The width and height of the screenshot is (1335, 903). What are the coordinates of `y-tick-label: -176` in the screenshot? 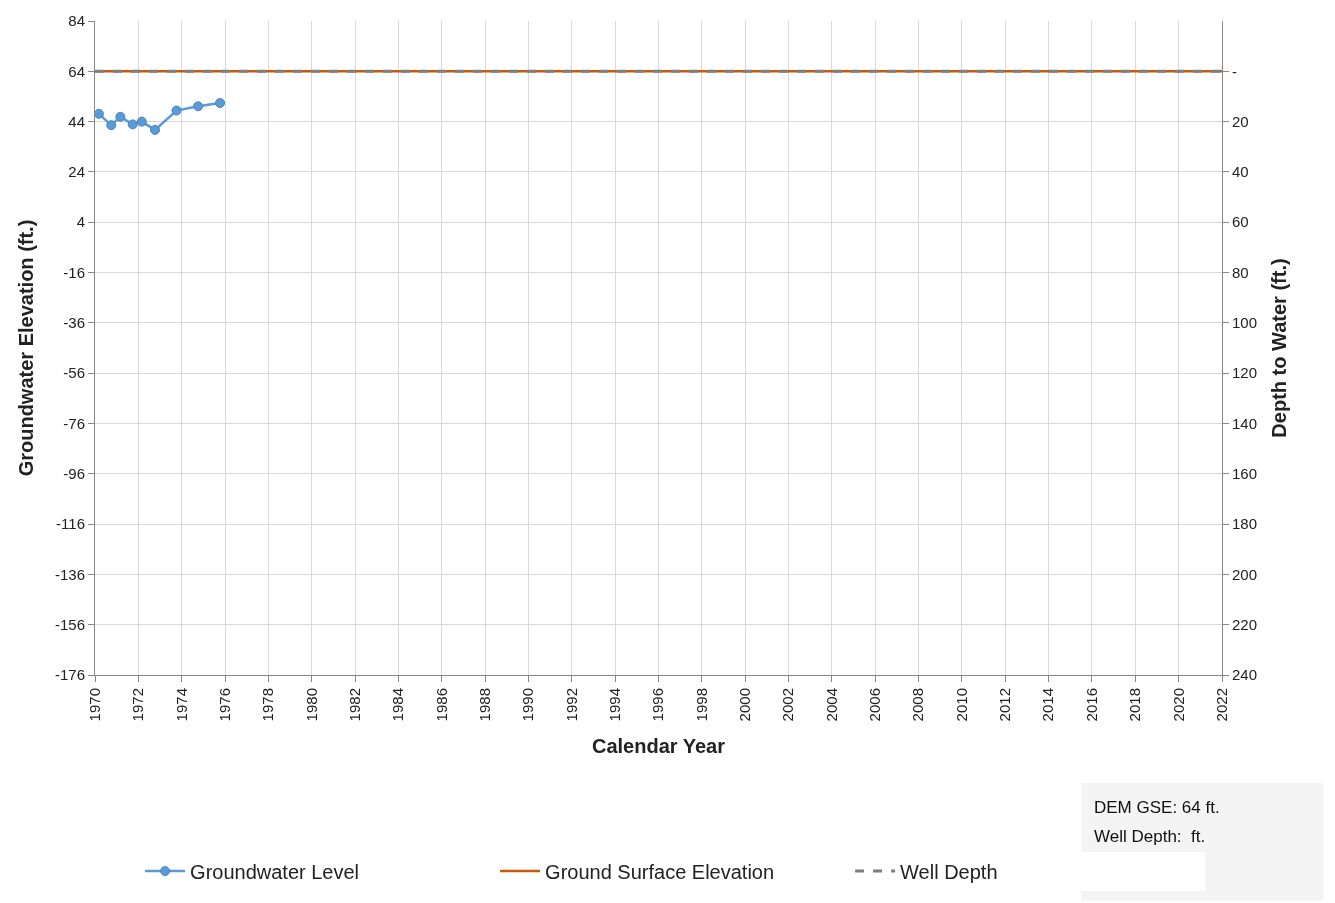 It's located at (69, 675).